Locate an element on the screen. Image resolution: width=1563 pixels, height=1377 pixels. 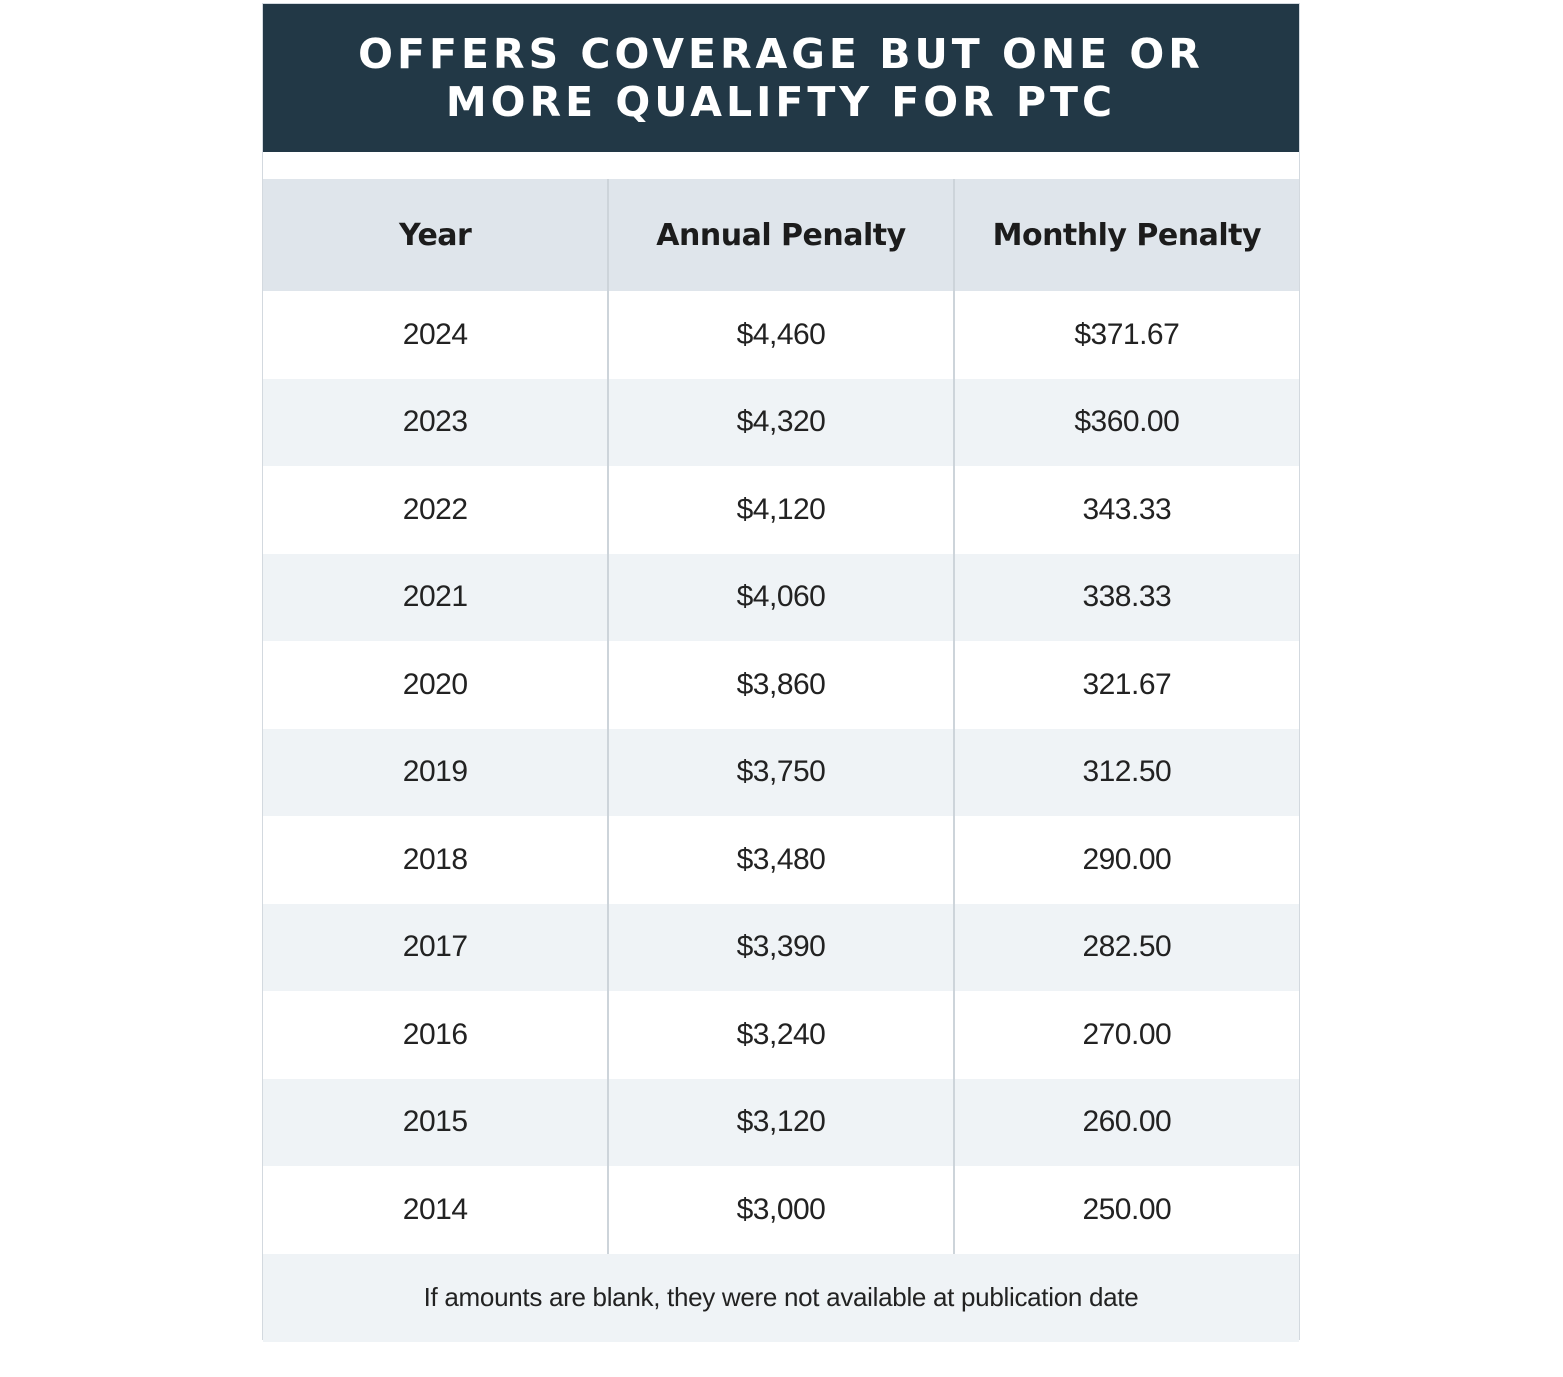
cell-monthly-penalty: 312.50 is located at coordinates (1125, 772).